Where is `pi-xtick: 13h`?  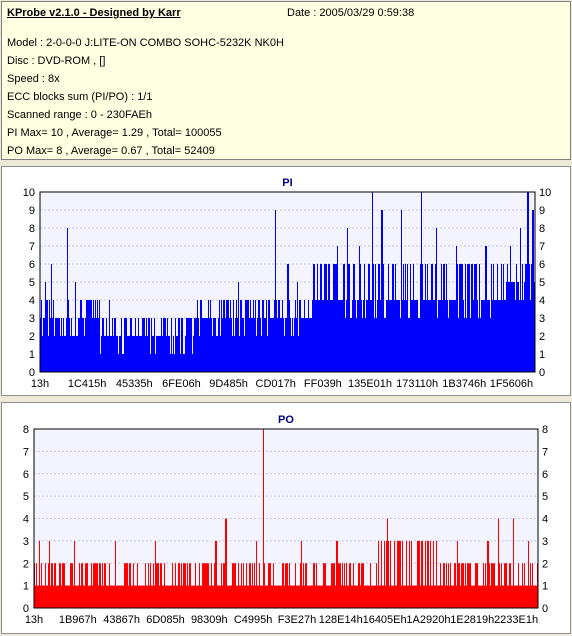
pi-xtick: 13h is located at coordinates (40, 384).